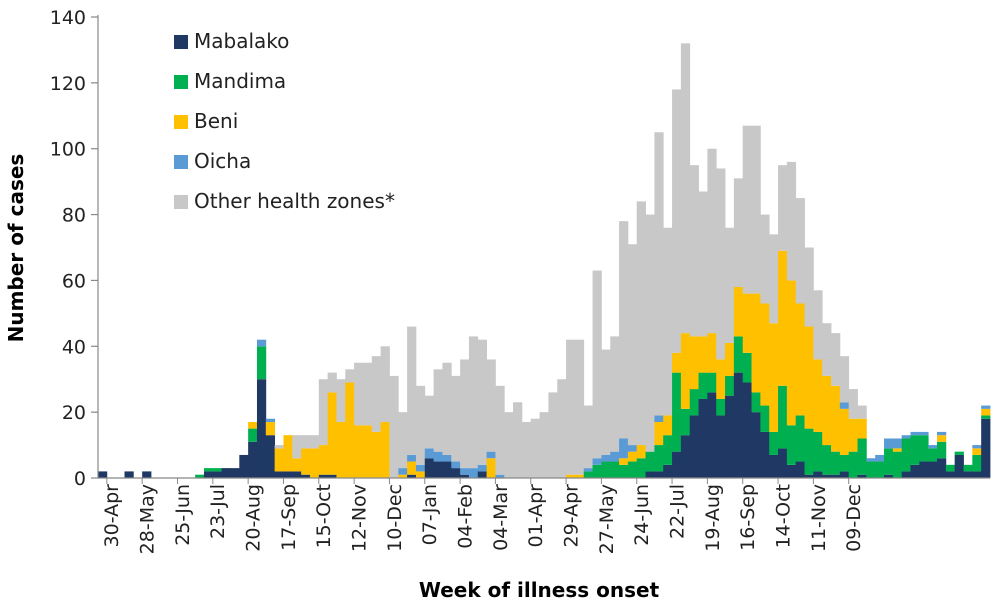 This screenshot has width=1008, height=605. I want to click on y-tick-label-120: 120, so click(68, 84).